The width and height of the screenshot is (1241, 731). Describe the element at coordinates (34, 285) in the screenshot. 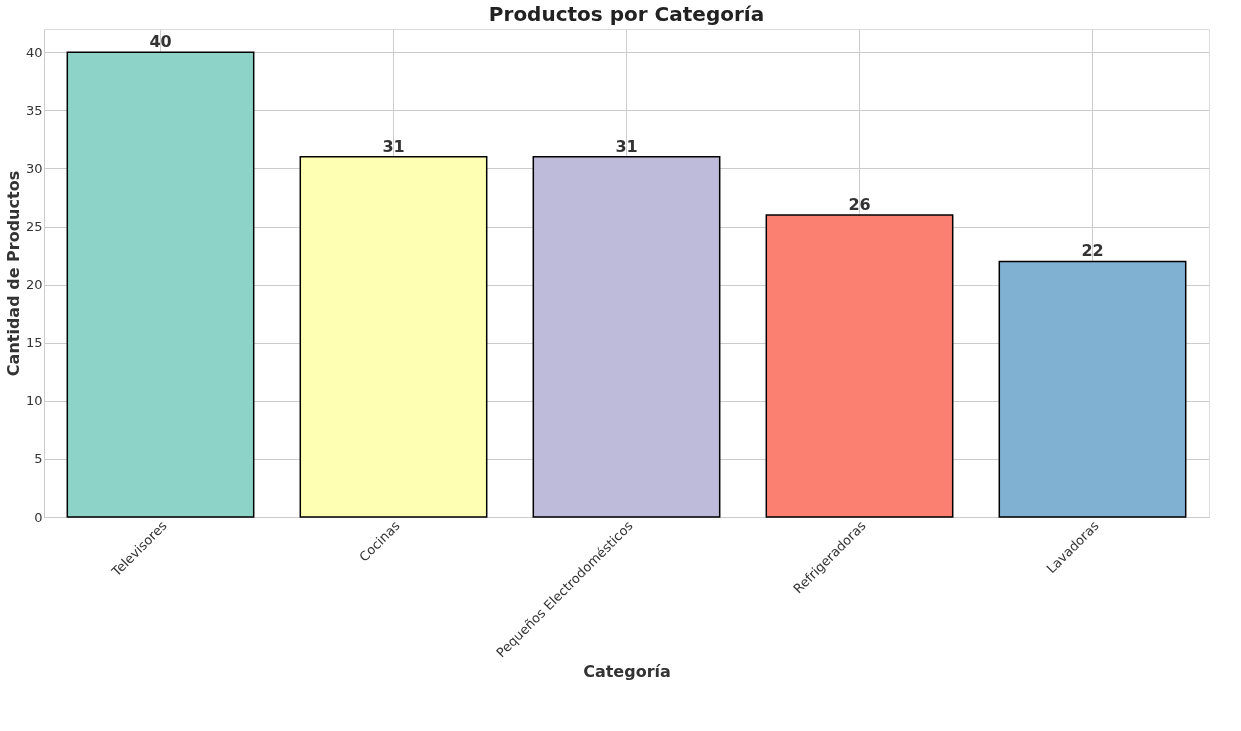

I see `y-tick-label: 20` at that location.